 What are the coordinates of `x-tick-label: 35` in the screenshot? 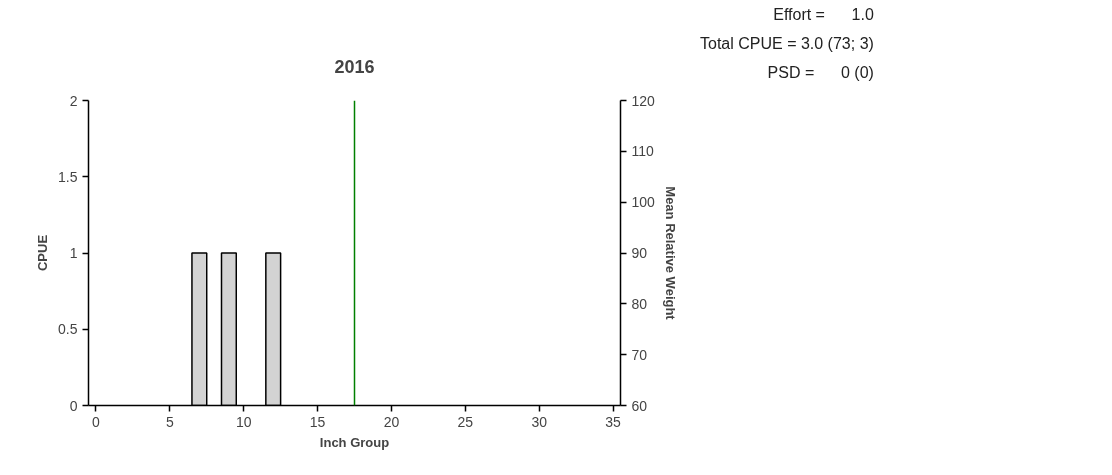 It's located at (613, 421).